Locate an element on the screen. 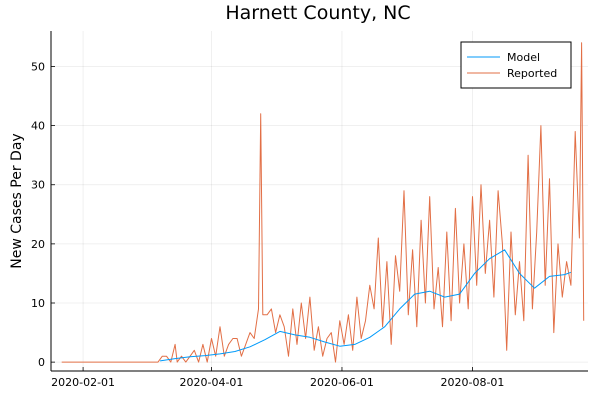  x-tick-label: 2020-02-01 is located at coordinates (83, 382).